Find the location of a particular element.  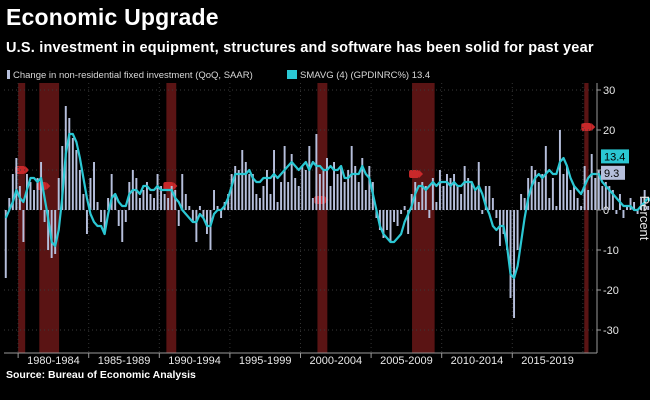

last-value-bar-badge: 9.3 is located at coordinates (613, 172).